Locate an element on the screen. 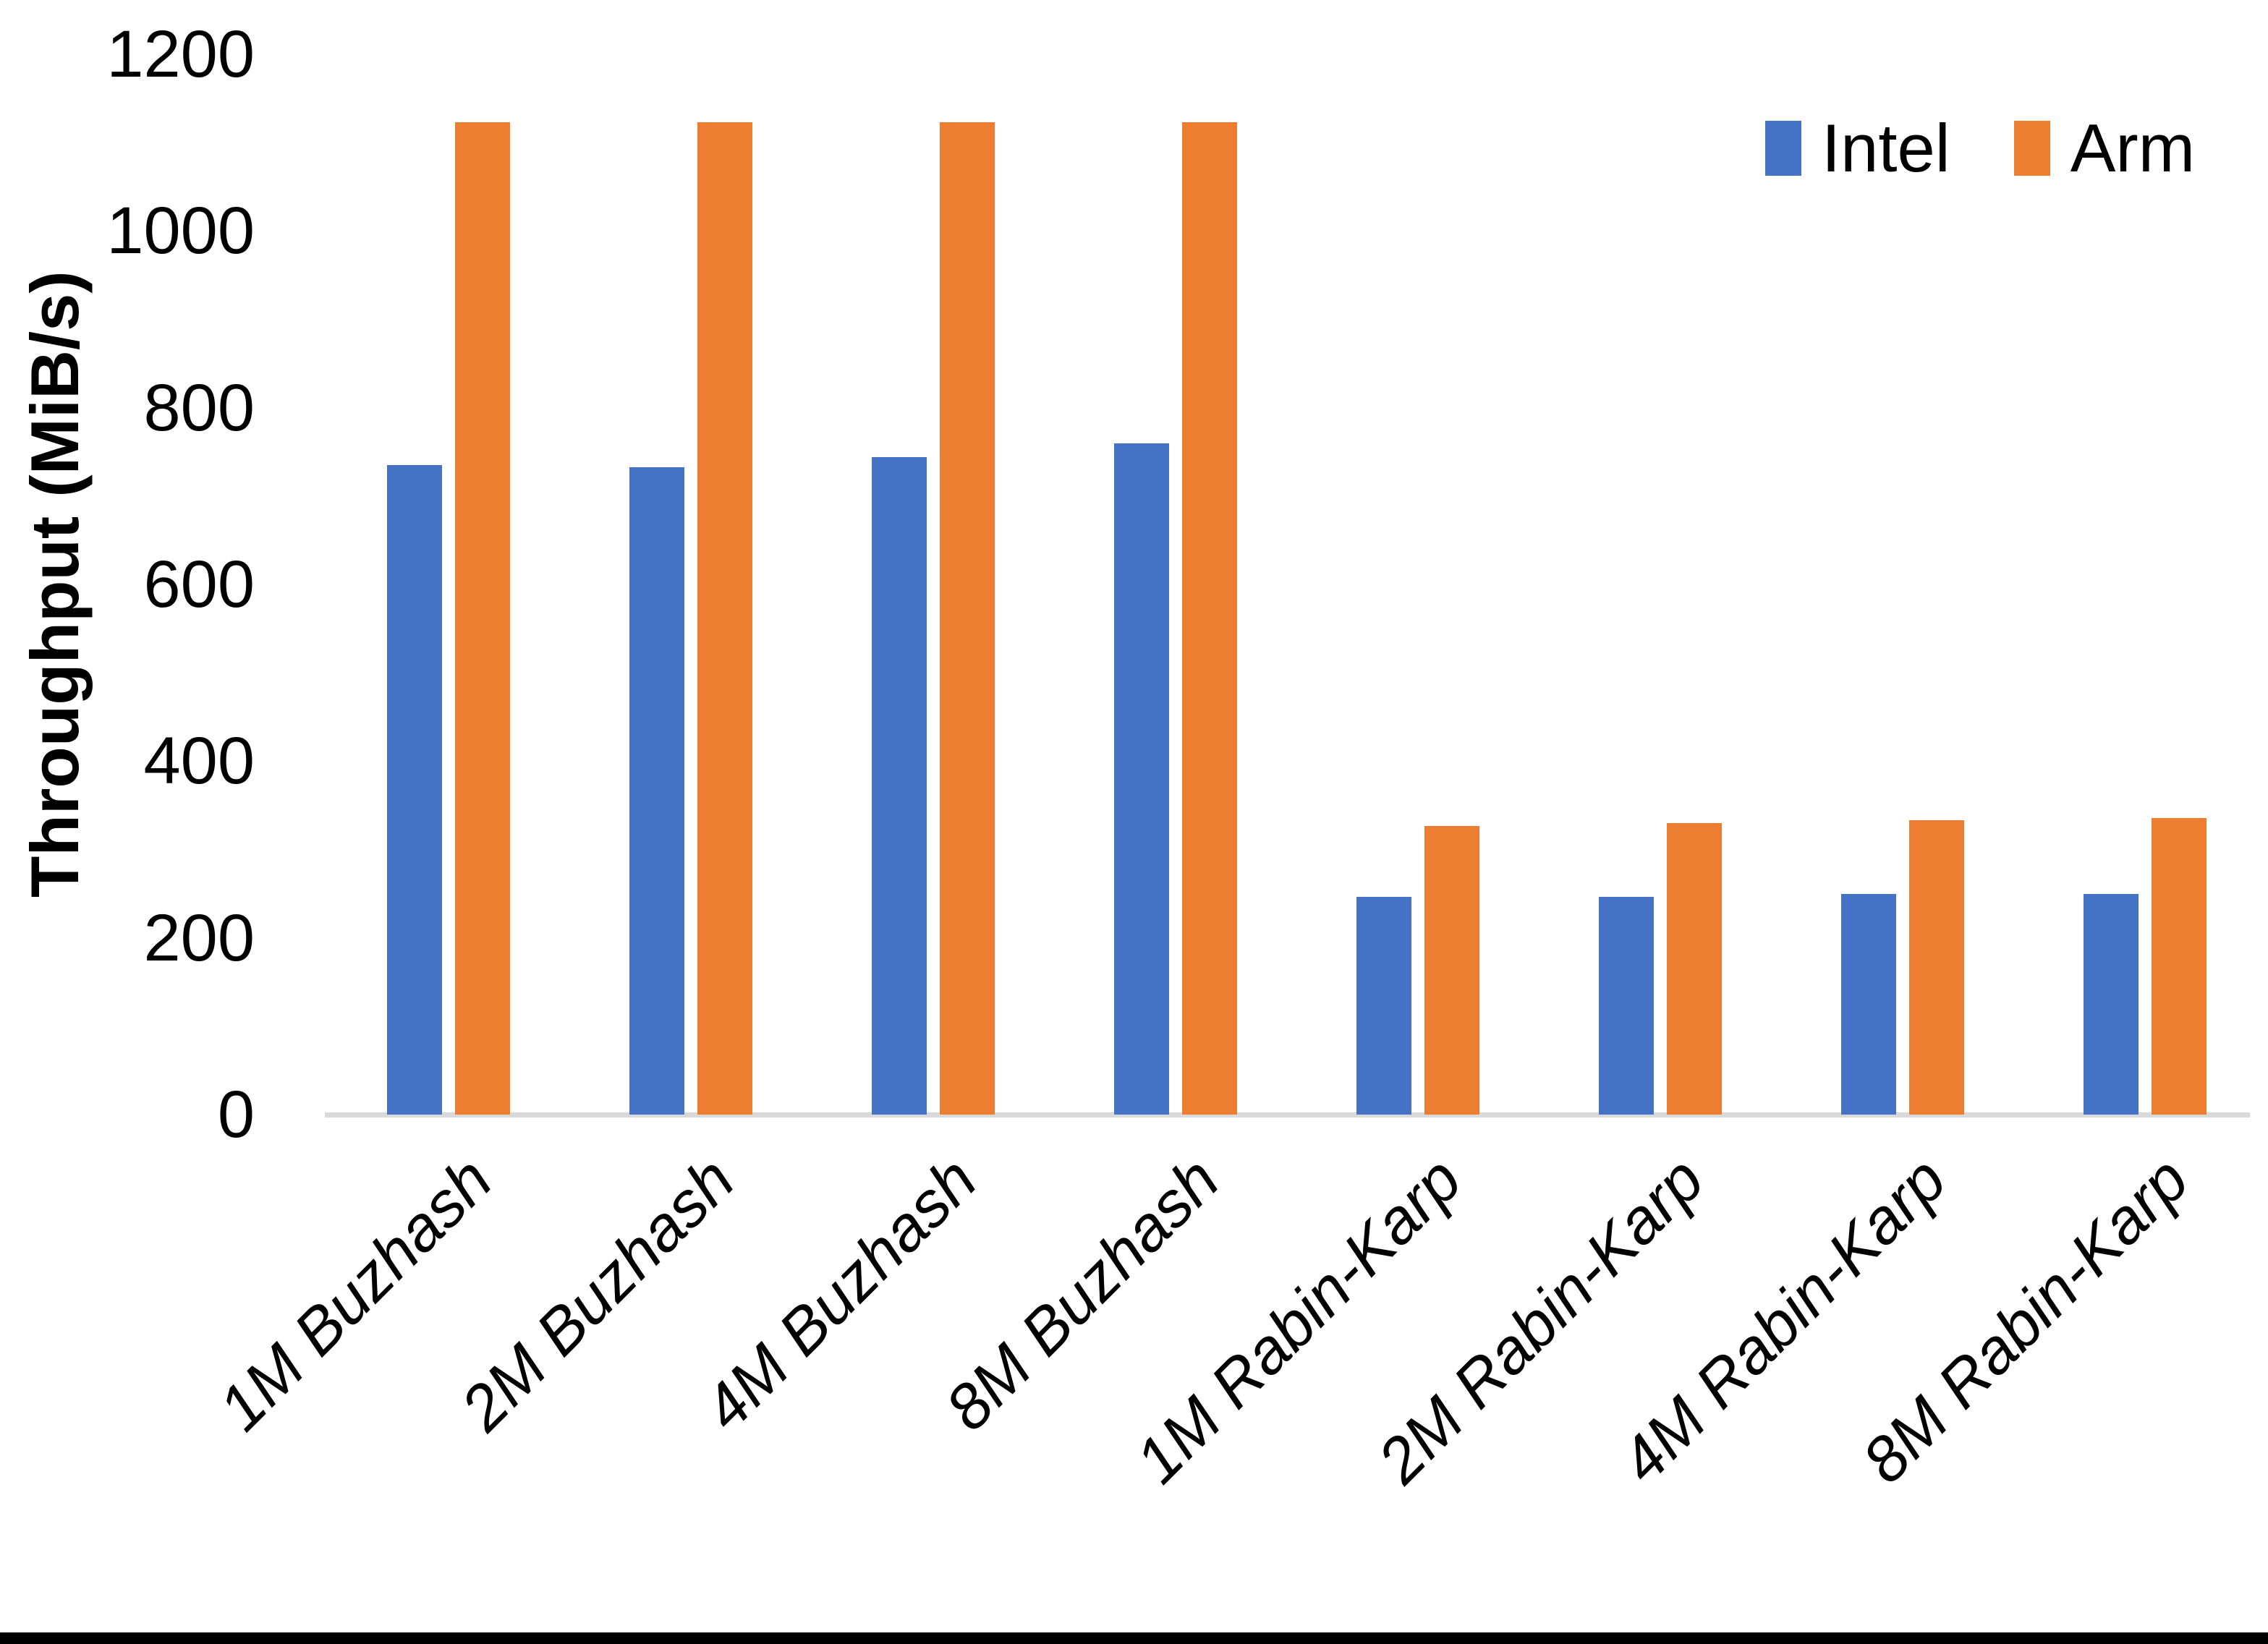  x-axis-label: 4M Rabin-Karp is located at coordinates (1783, 1320).